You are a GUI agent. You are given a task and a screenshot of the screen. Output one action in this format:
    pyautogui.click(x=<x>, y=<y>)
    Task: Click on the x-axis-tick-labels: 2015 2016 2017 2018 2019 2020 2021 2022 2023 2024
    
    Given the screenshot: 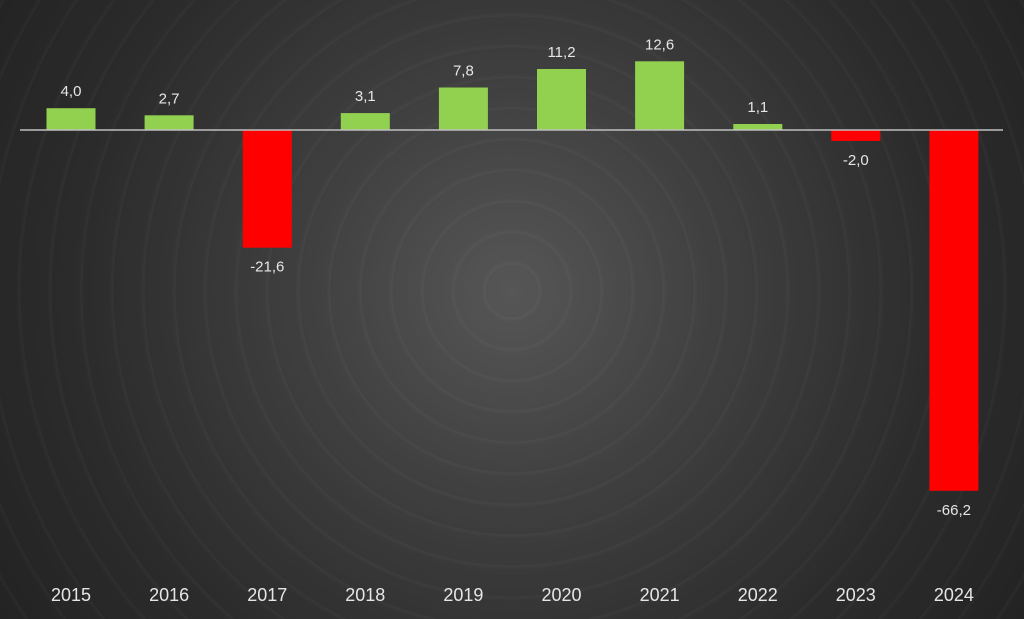 What is the action you would take?
    pyautogui.click(x=512, y=595)
    